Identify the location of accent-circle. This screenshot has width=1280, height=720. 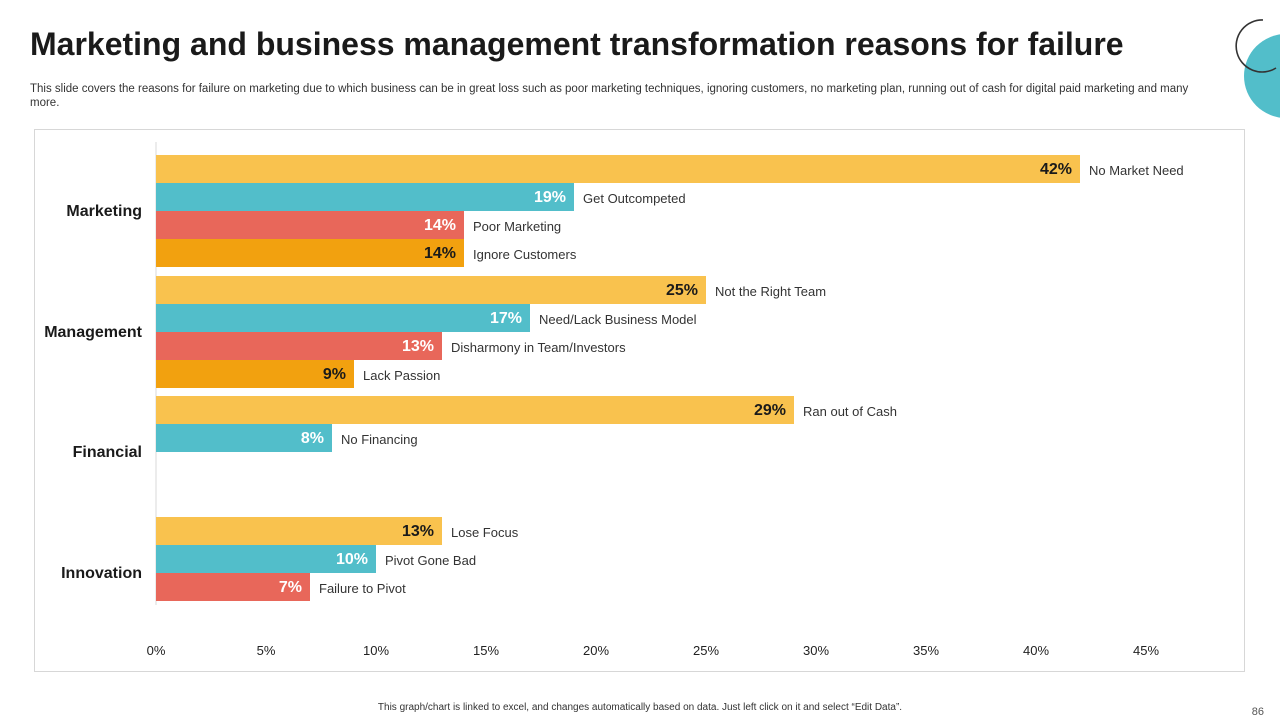
(1262, 76).